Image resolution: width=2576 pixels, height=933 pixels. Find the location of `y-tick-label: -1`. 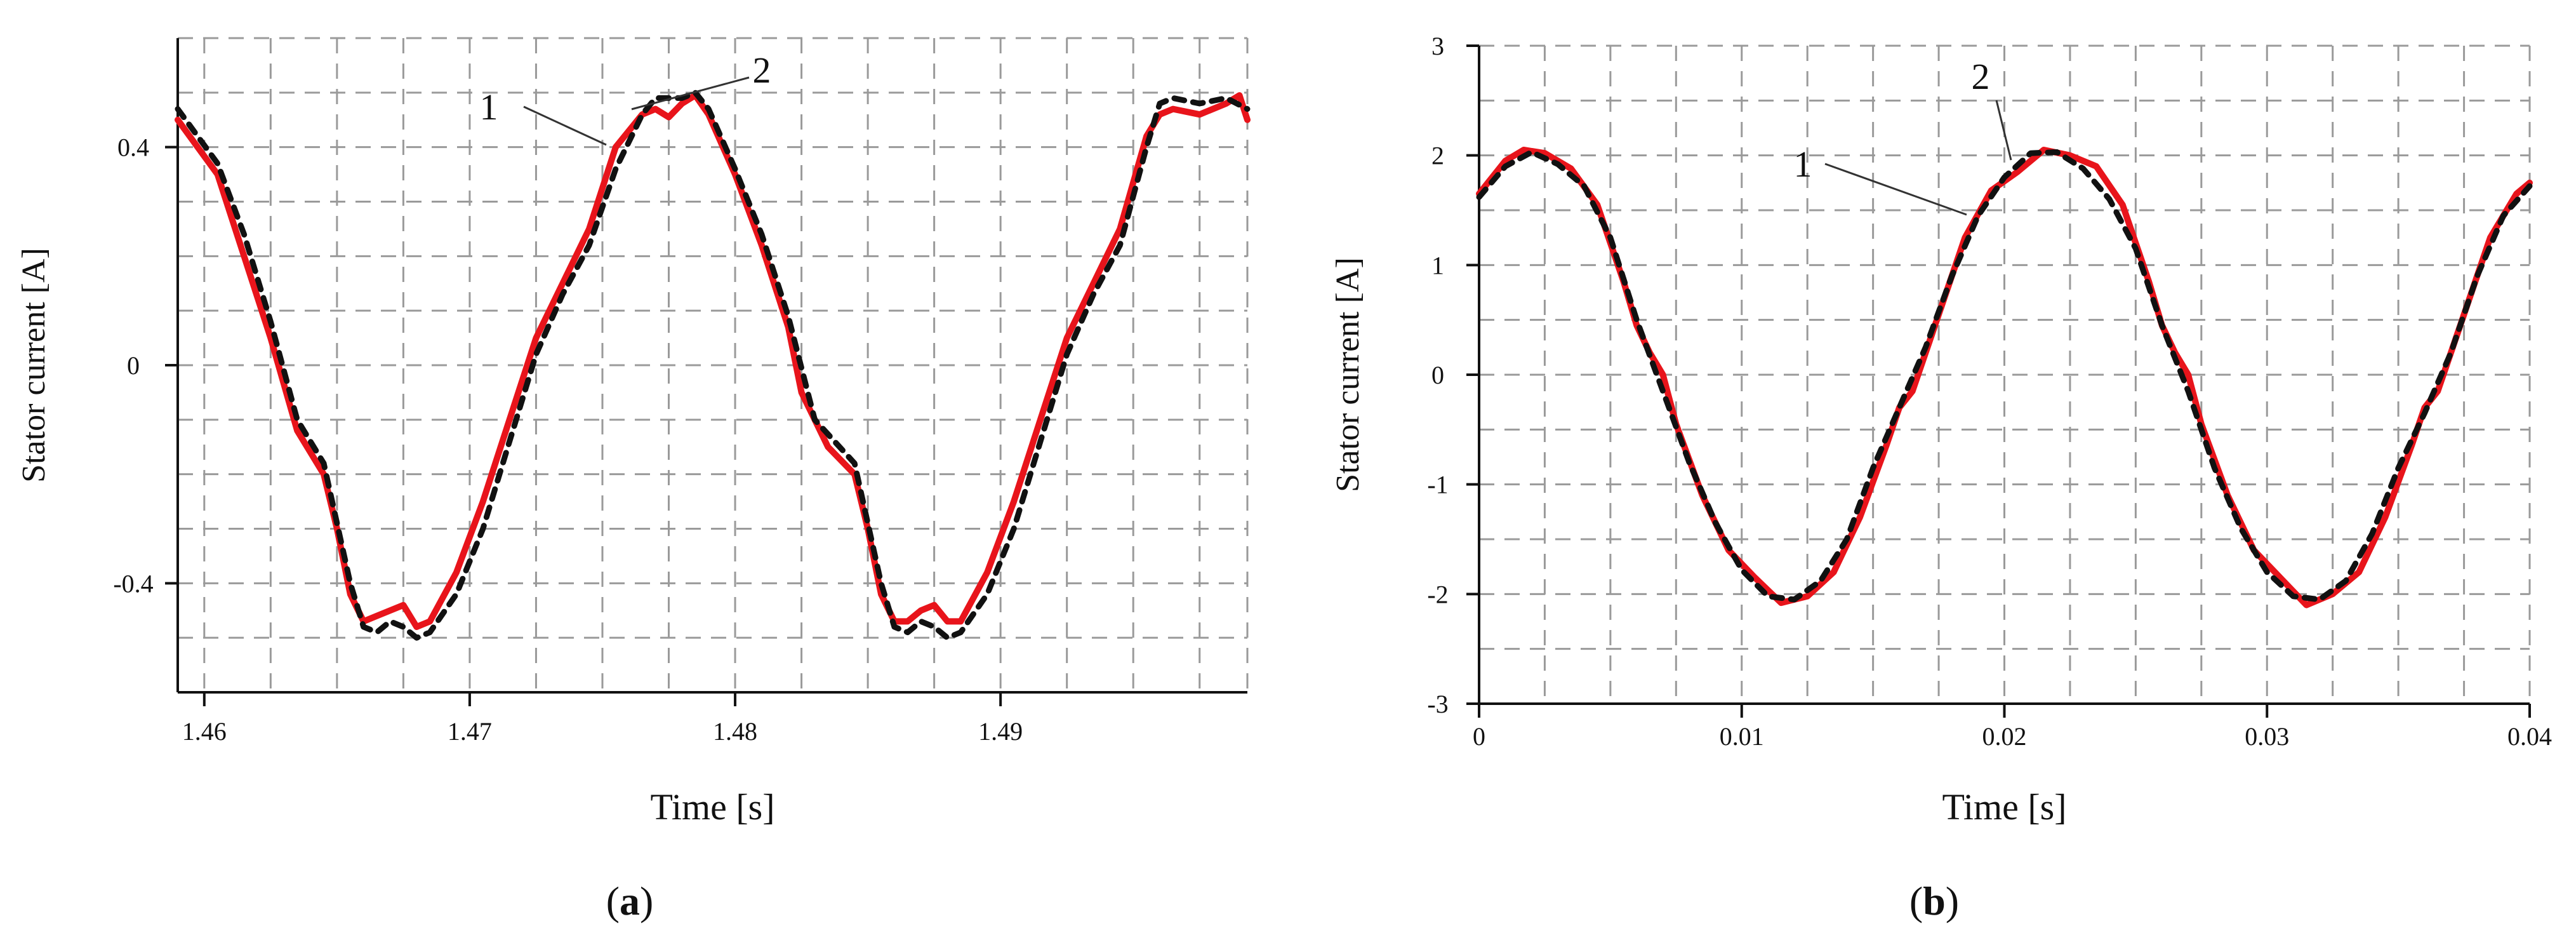

y-tick-label: -1 is located at coordinates (1437, 485).